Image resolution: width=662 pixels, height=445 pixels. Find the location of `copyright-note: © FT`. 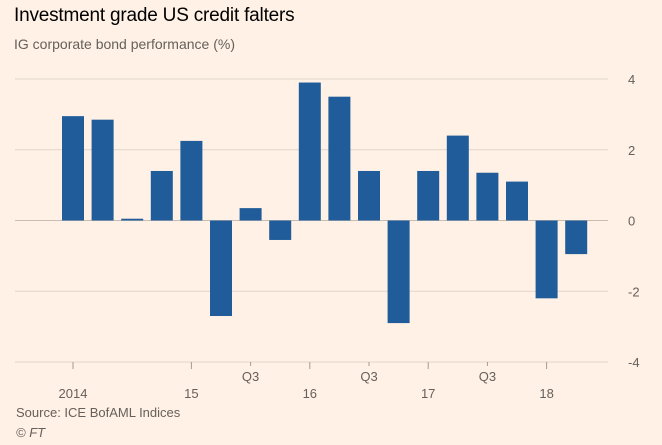

copyright-note: © FT is located at coordinates (31, 432).